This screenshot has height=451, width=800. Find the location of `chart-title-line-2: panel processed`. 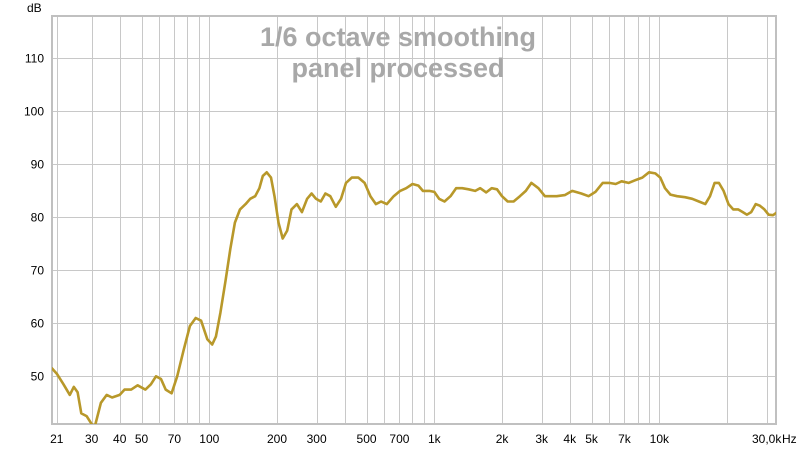

chart-title-line-2: panel processed is located at coordinates (397, 68).